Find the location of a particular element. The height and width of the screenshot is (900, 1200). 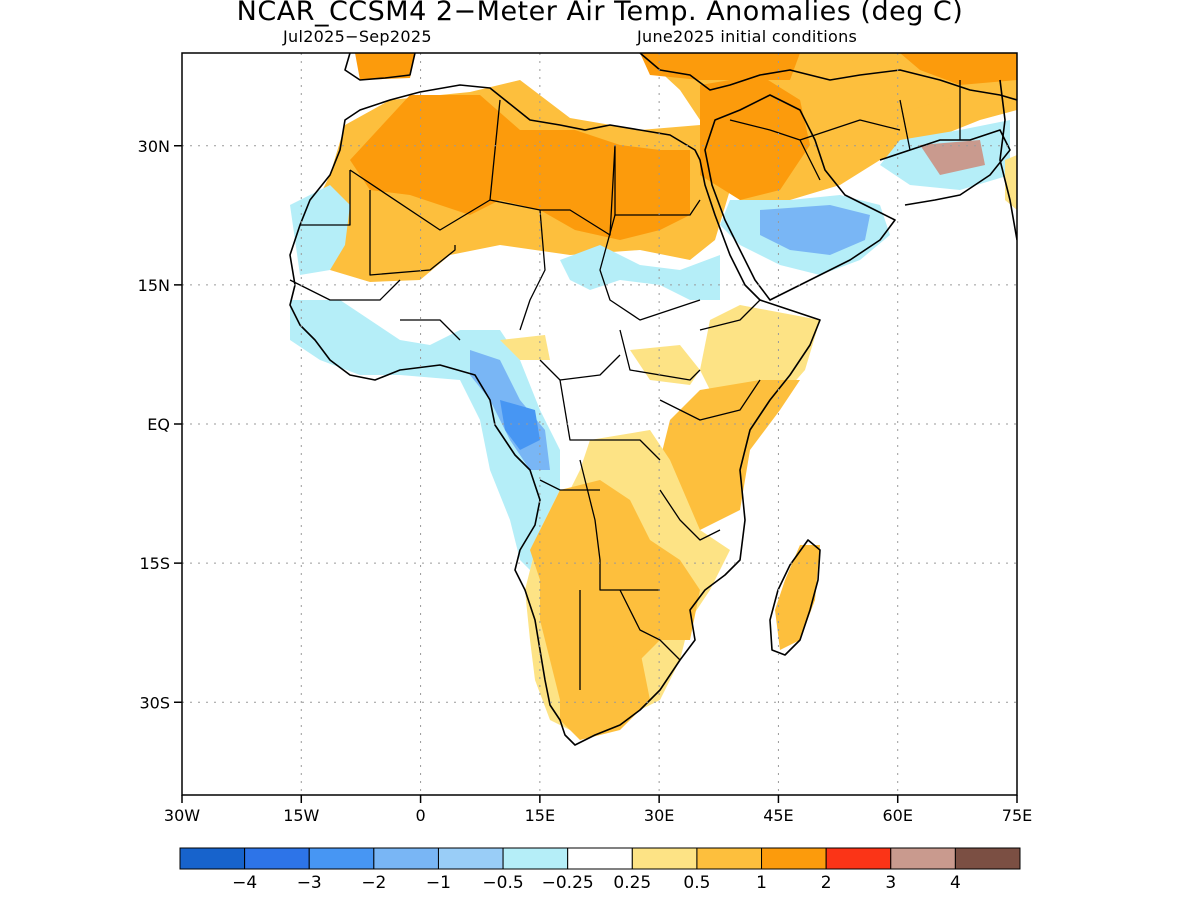

anomaly-region-iberia is located at coordinates (385, 66).